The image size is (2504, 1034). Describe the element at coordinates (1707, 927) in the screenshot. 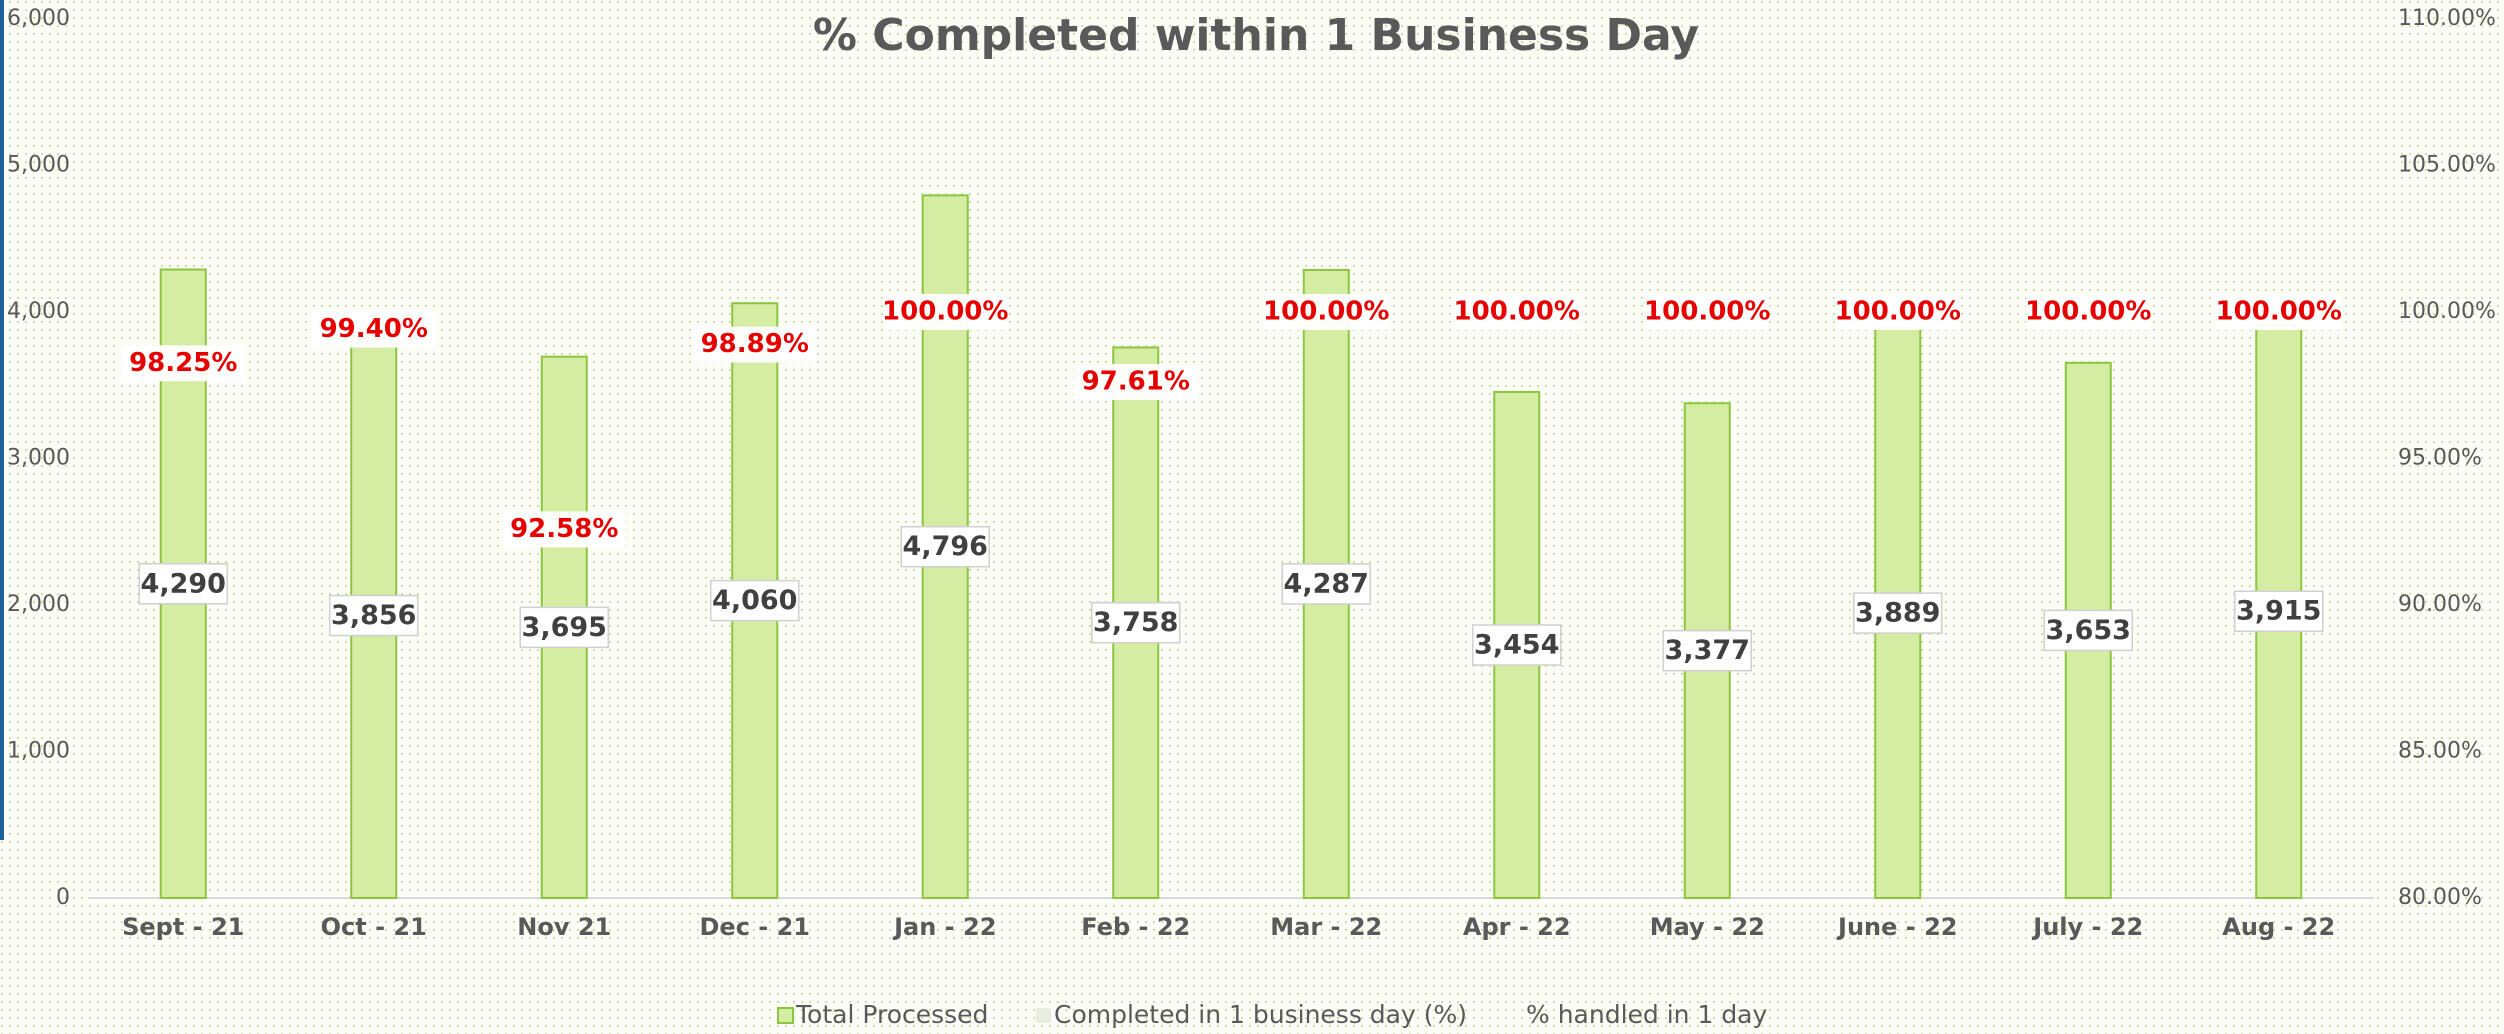

I see `x-tick-label: May - 22` at that location.